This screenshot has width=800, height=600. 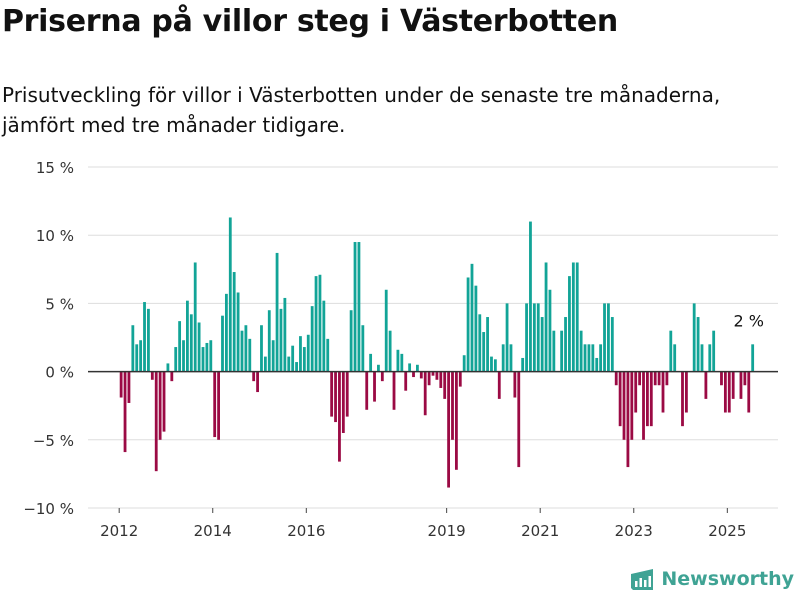 I want to click on x-tick-label: 2025, so click(x=727, y=531).